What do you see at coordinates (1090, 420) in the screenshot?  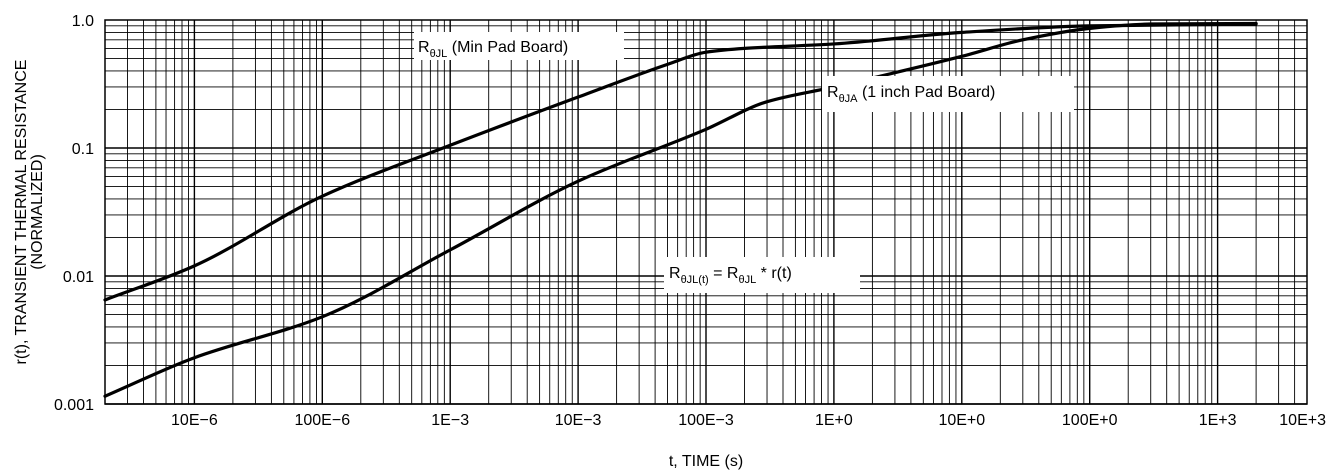 I see `x-tick-label: 100E+0` at bounding box center [1090, 420].